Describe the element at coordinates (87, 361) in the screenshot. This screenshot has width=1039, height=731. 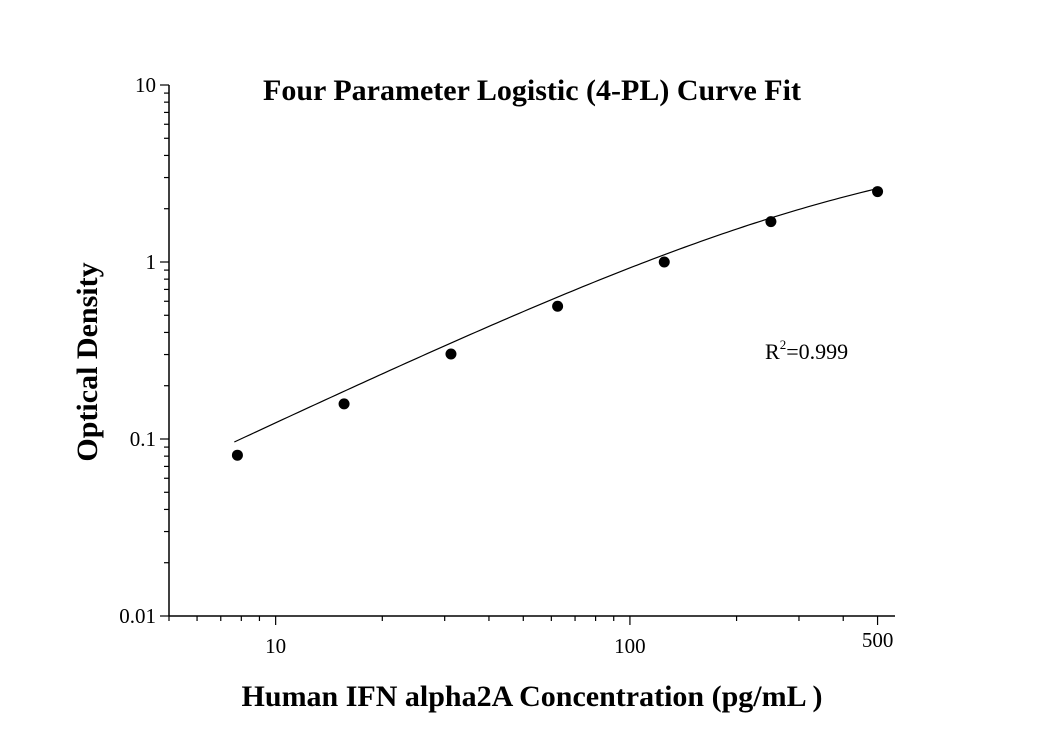
I see `y-axis-title: Optical Density` at that location.